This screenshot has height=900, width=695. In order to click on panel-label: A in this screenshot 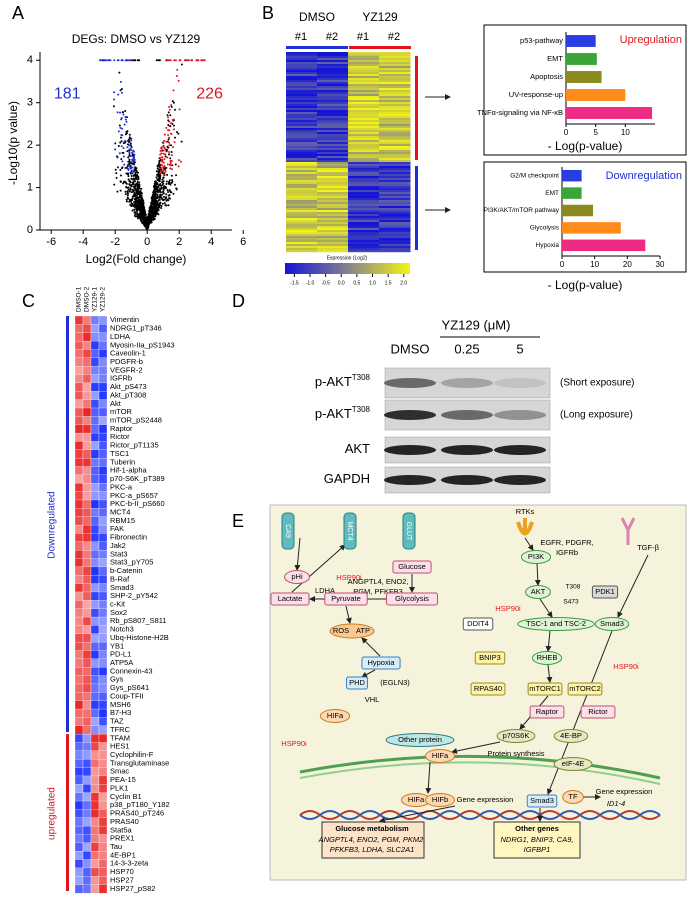, I will do `click(18, 13)`.